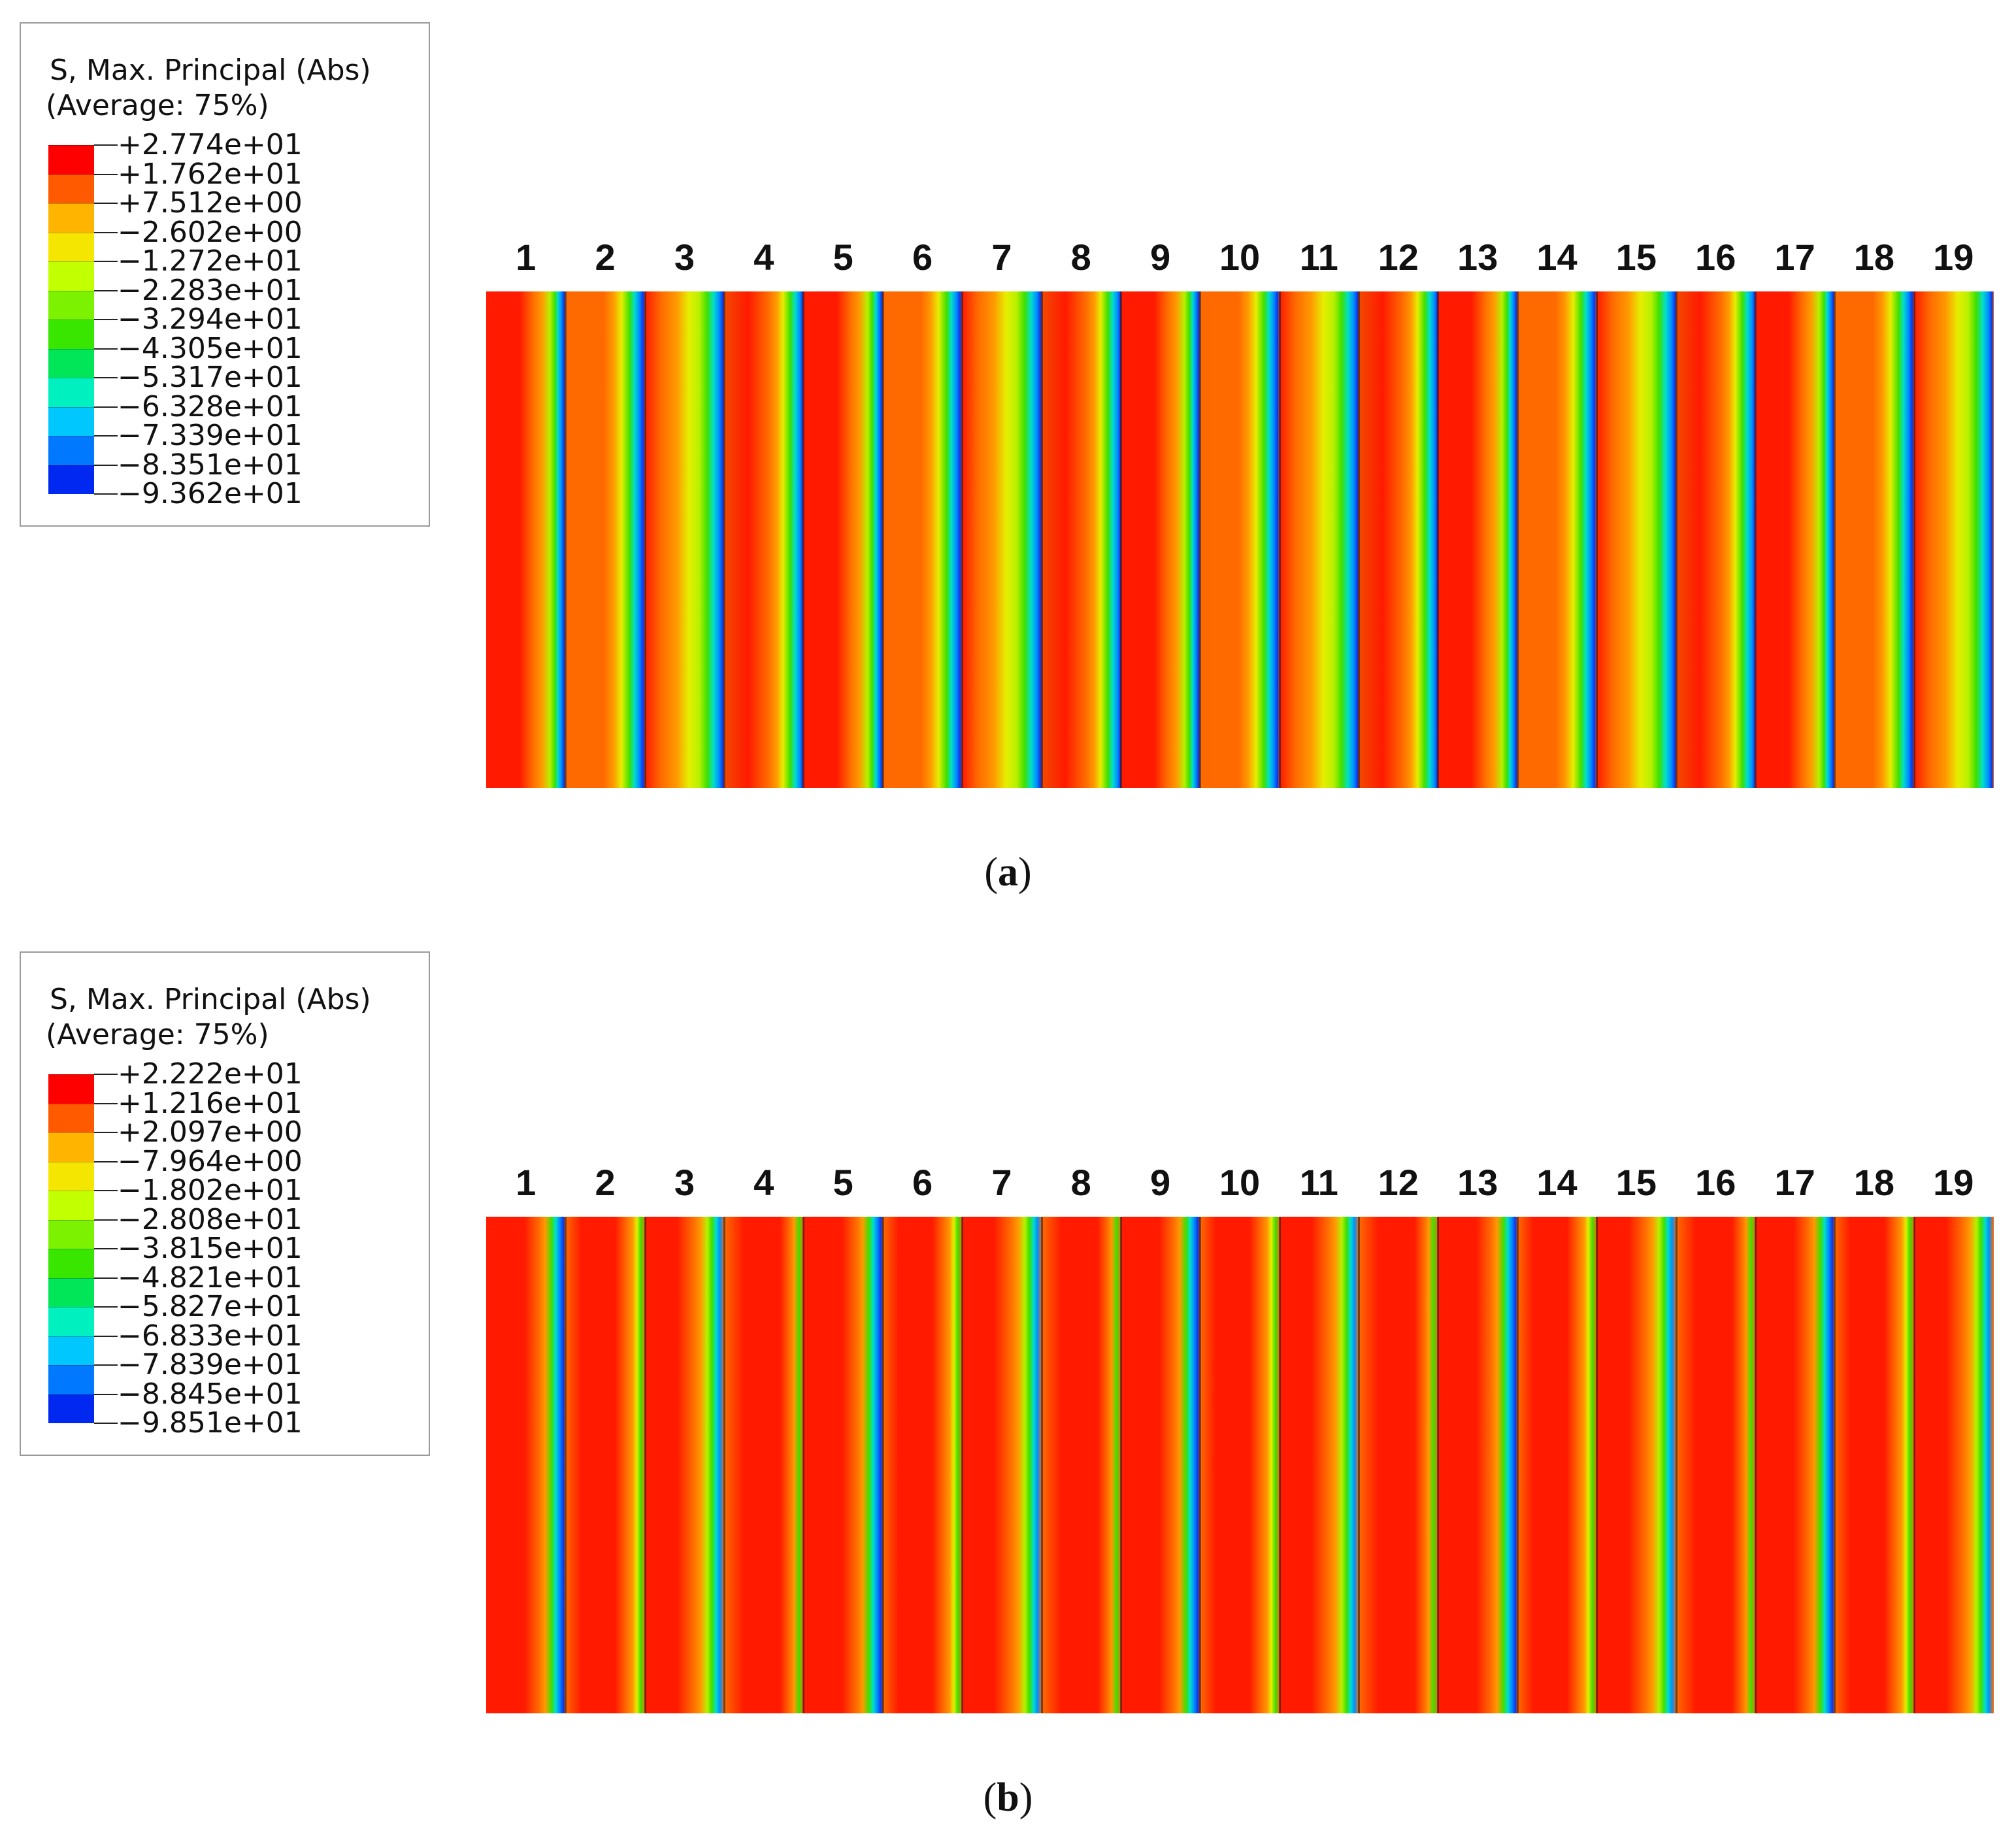 The width and height of the screenshot is (2016, 1829). I want to click on legend-value: −5.827e+01, so click(211, 1306).